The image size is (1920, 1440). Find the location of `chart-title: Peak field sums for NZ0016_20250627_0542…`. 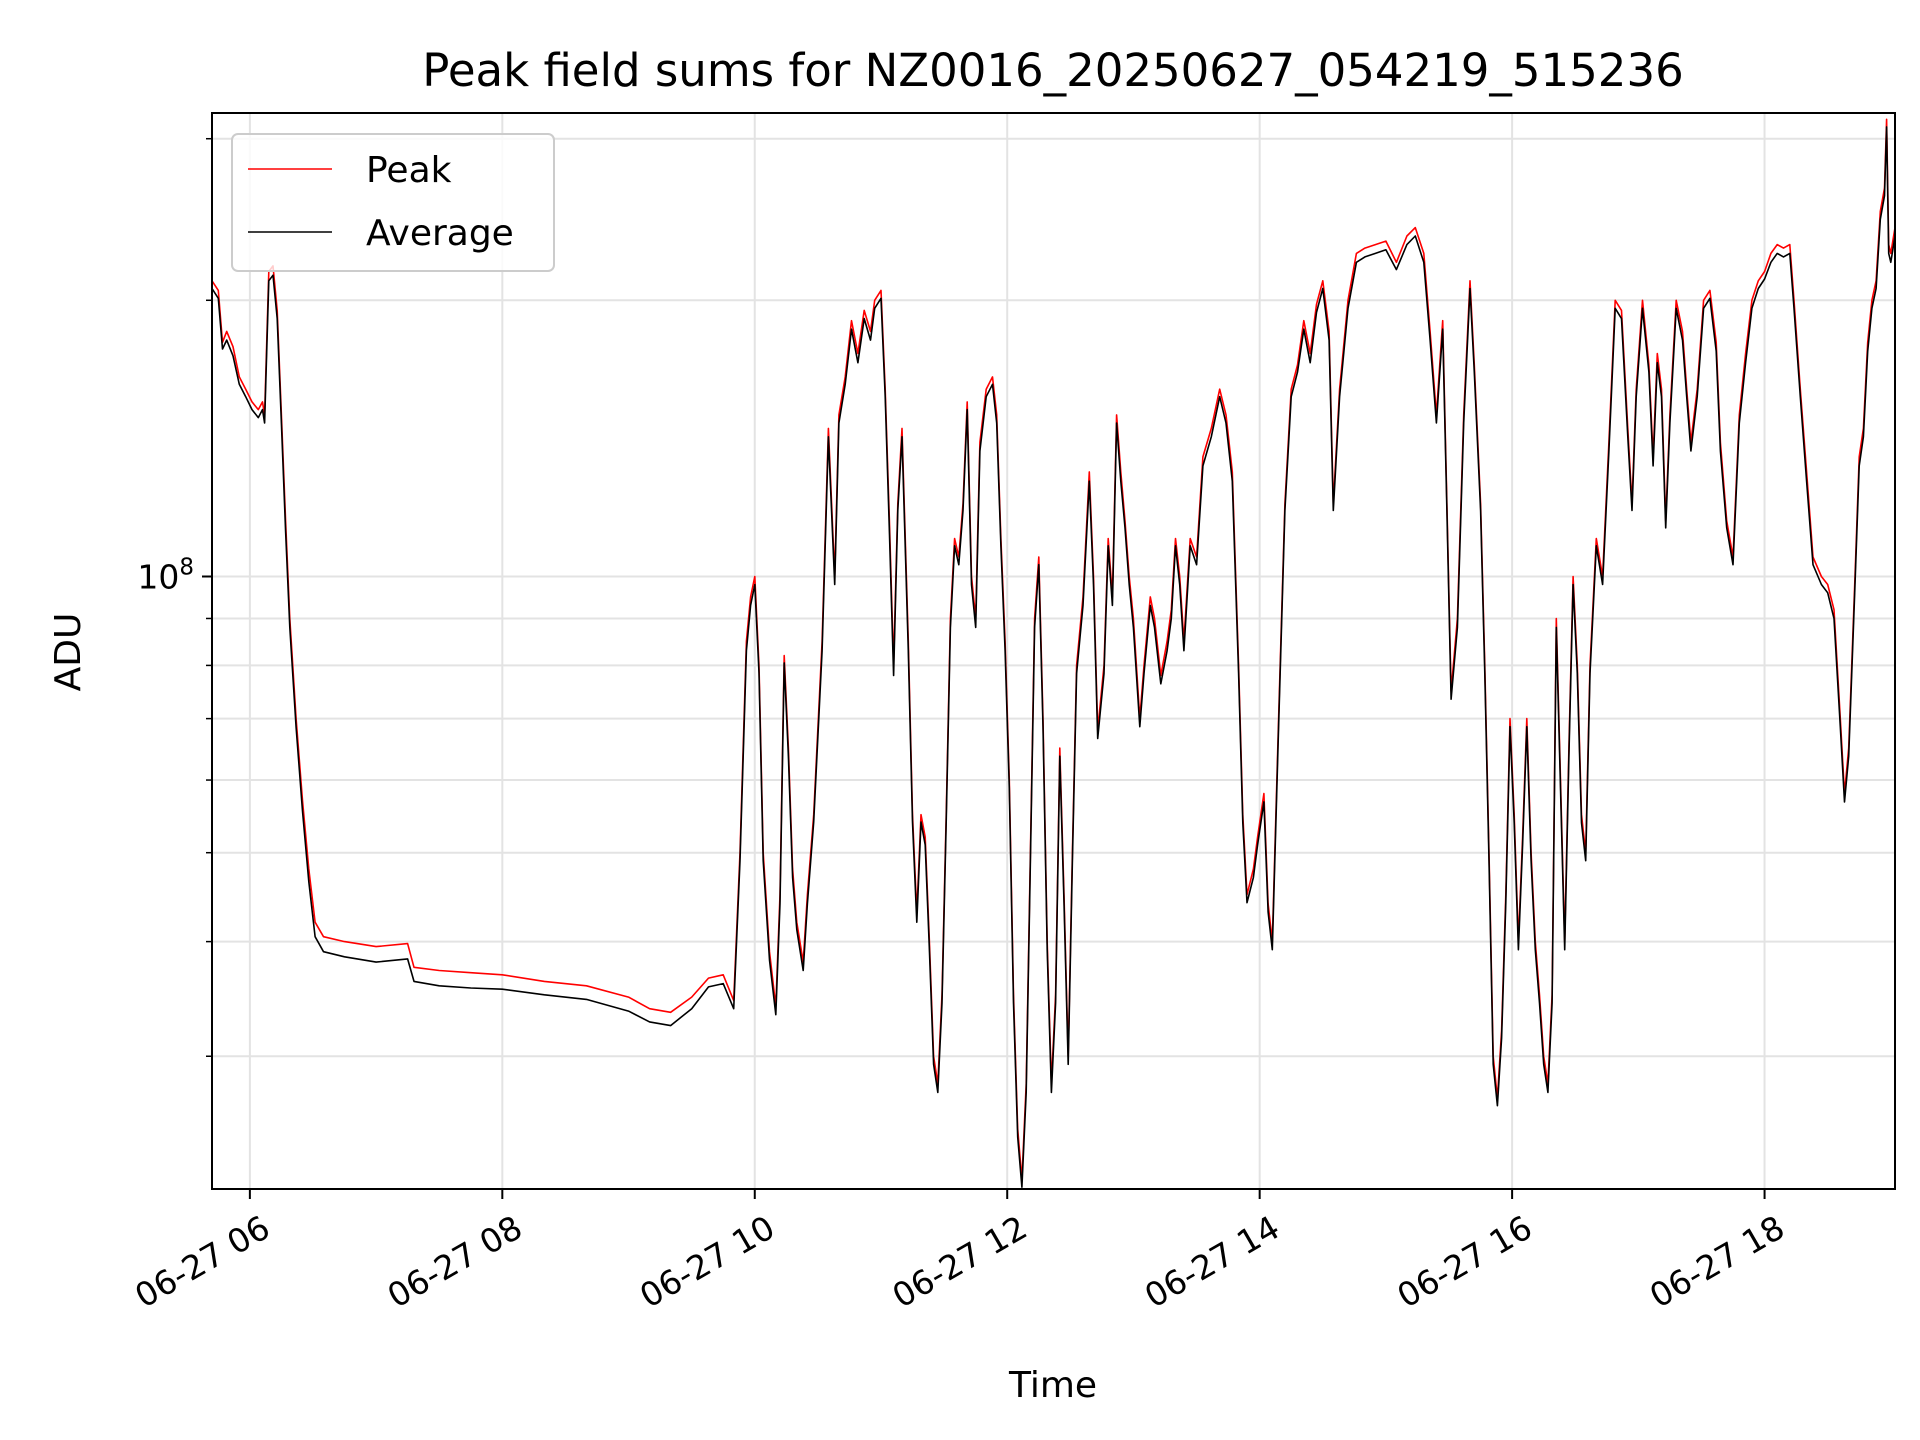

chart-title: Peak field sums for NZ0016_20250627_0542… is located at coordinates (1052, 70).